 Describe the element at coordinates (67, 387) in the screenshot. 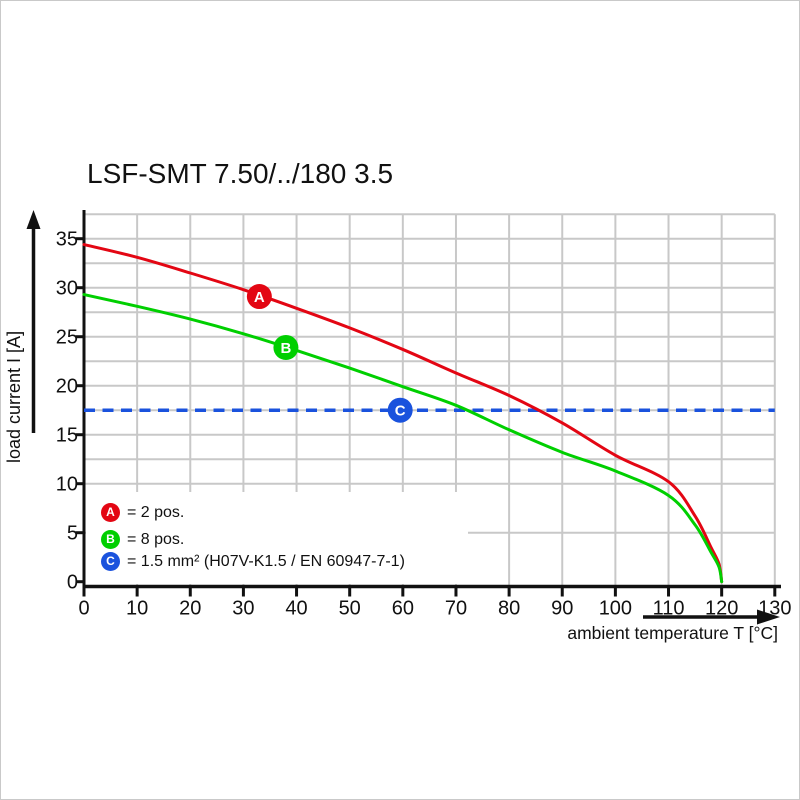

I see `y-tick-label-20: 20` at that location.